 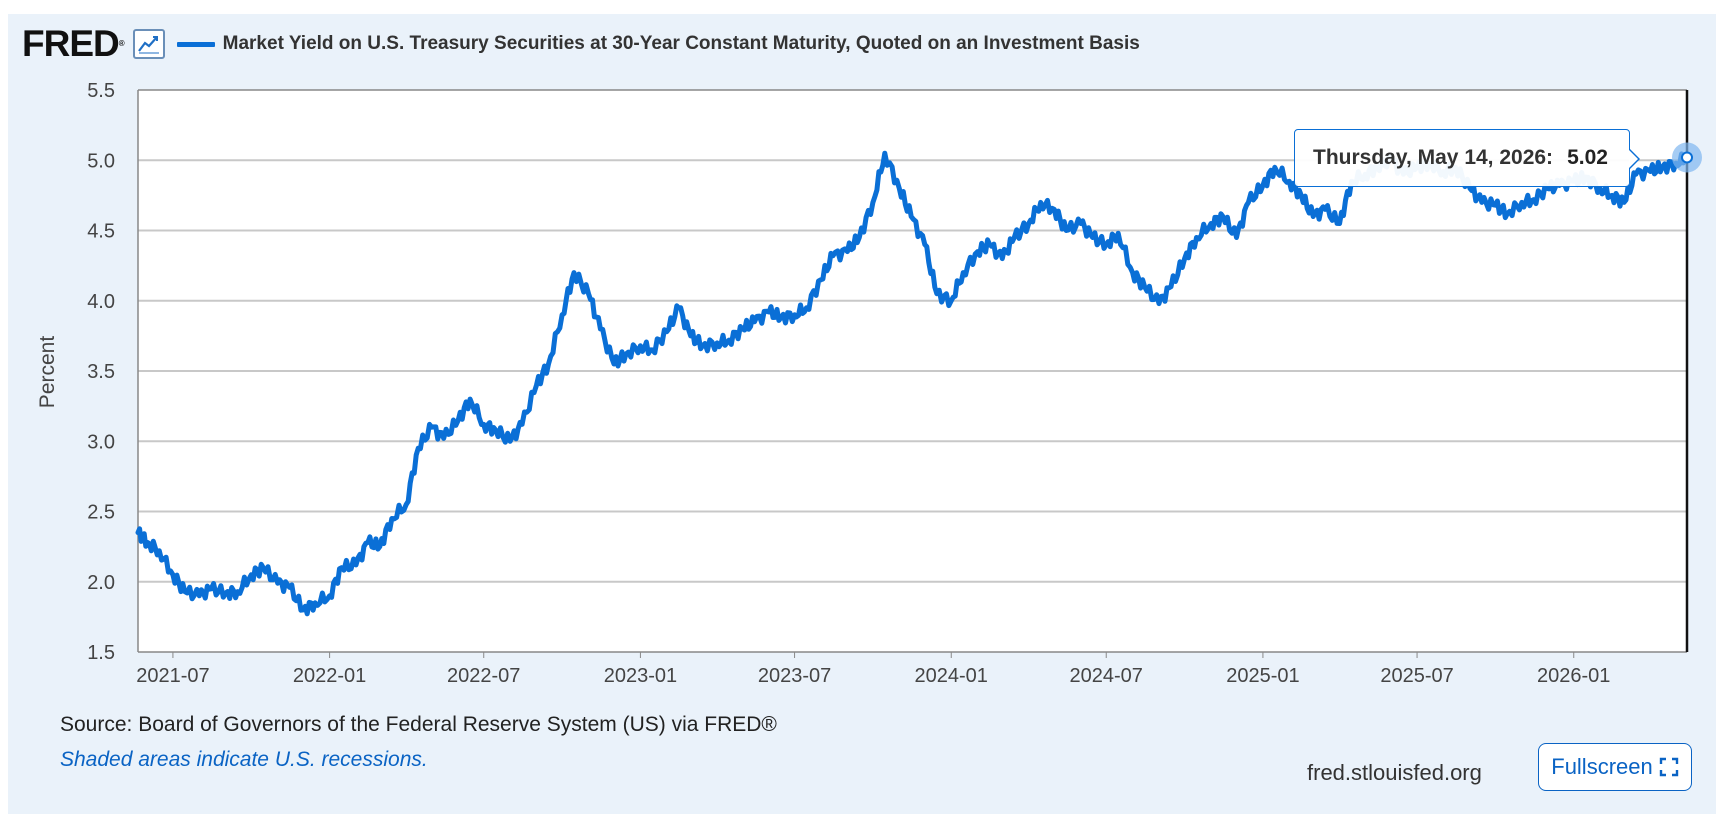 What do you see at coordinates (1106, 676) in the screenshot?
I see `x-tick-label: 2024-07` at bounding box center [1106, 676].